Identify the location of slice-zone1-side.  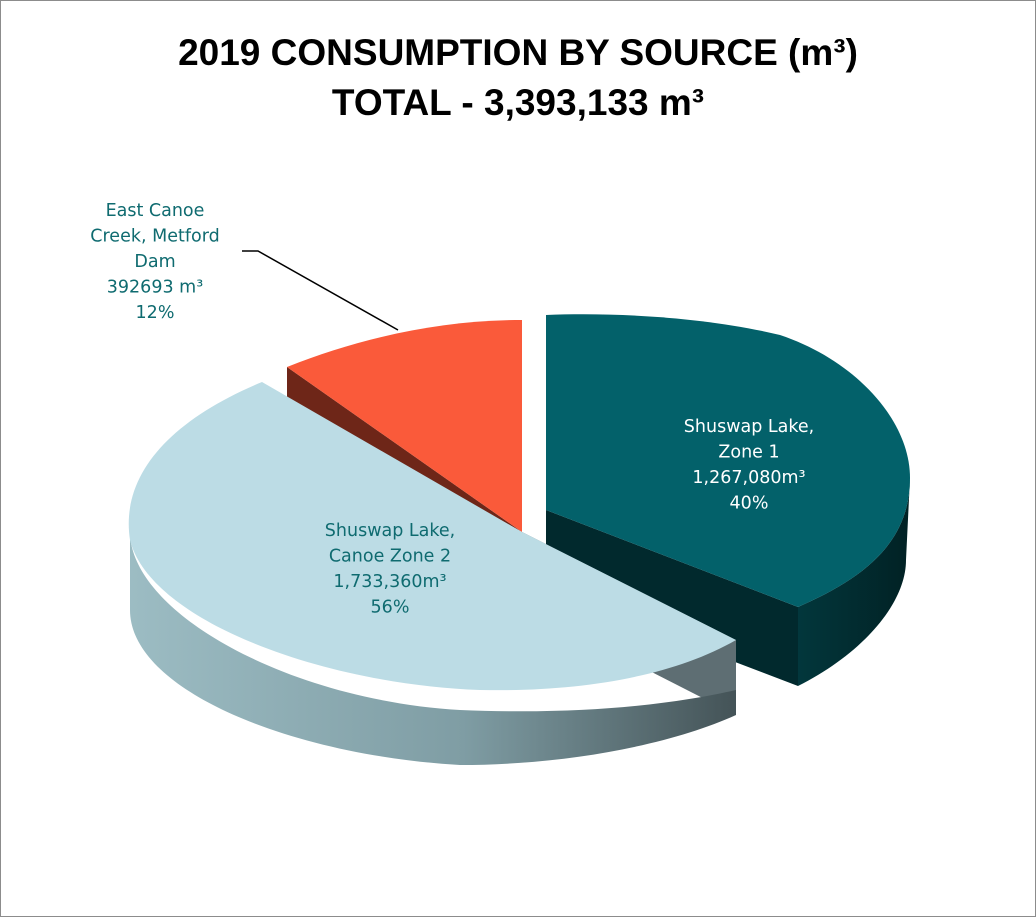
(854, 582).